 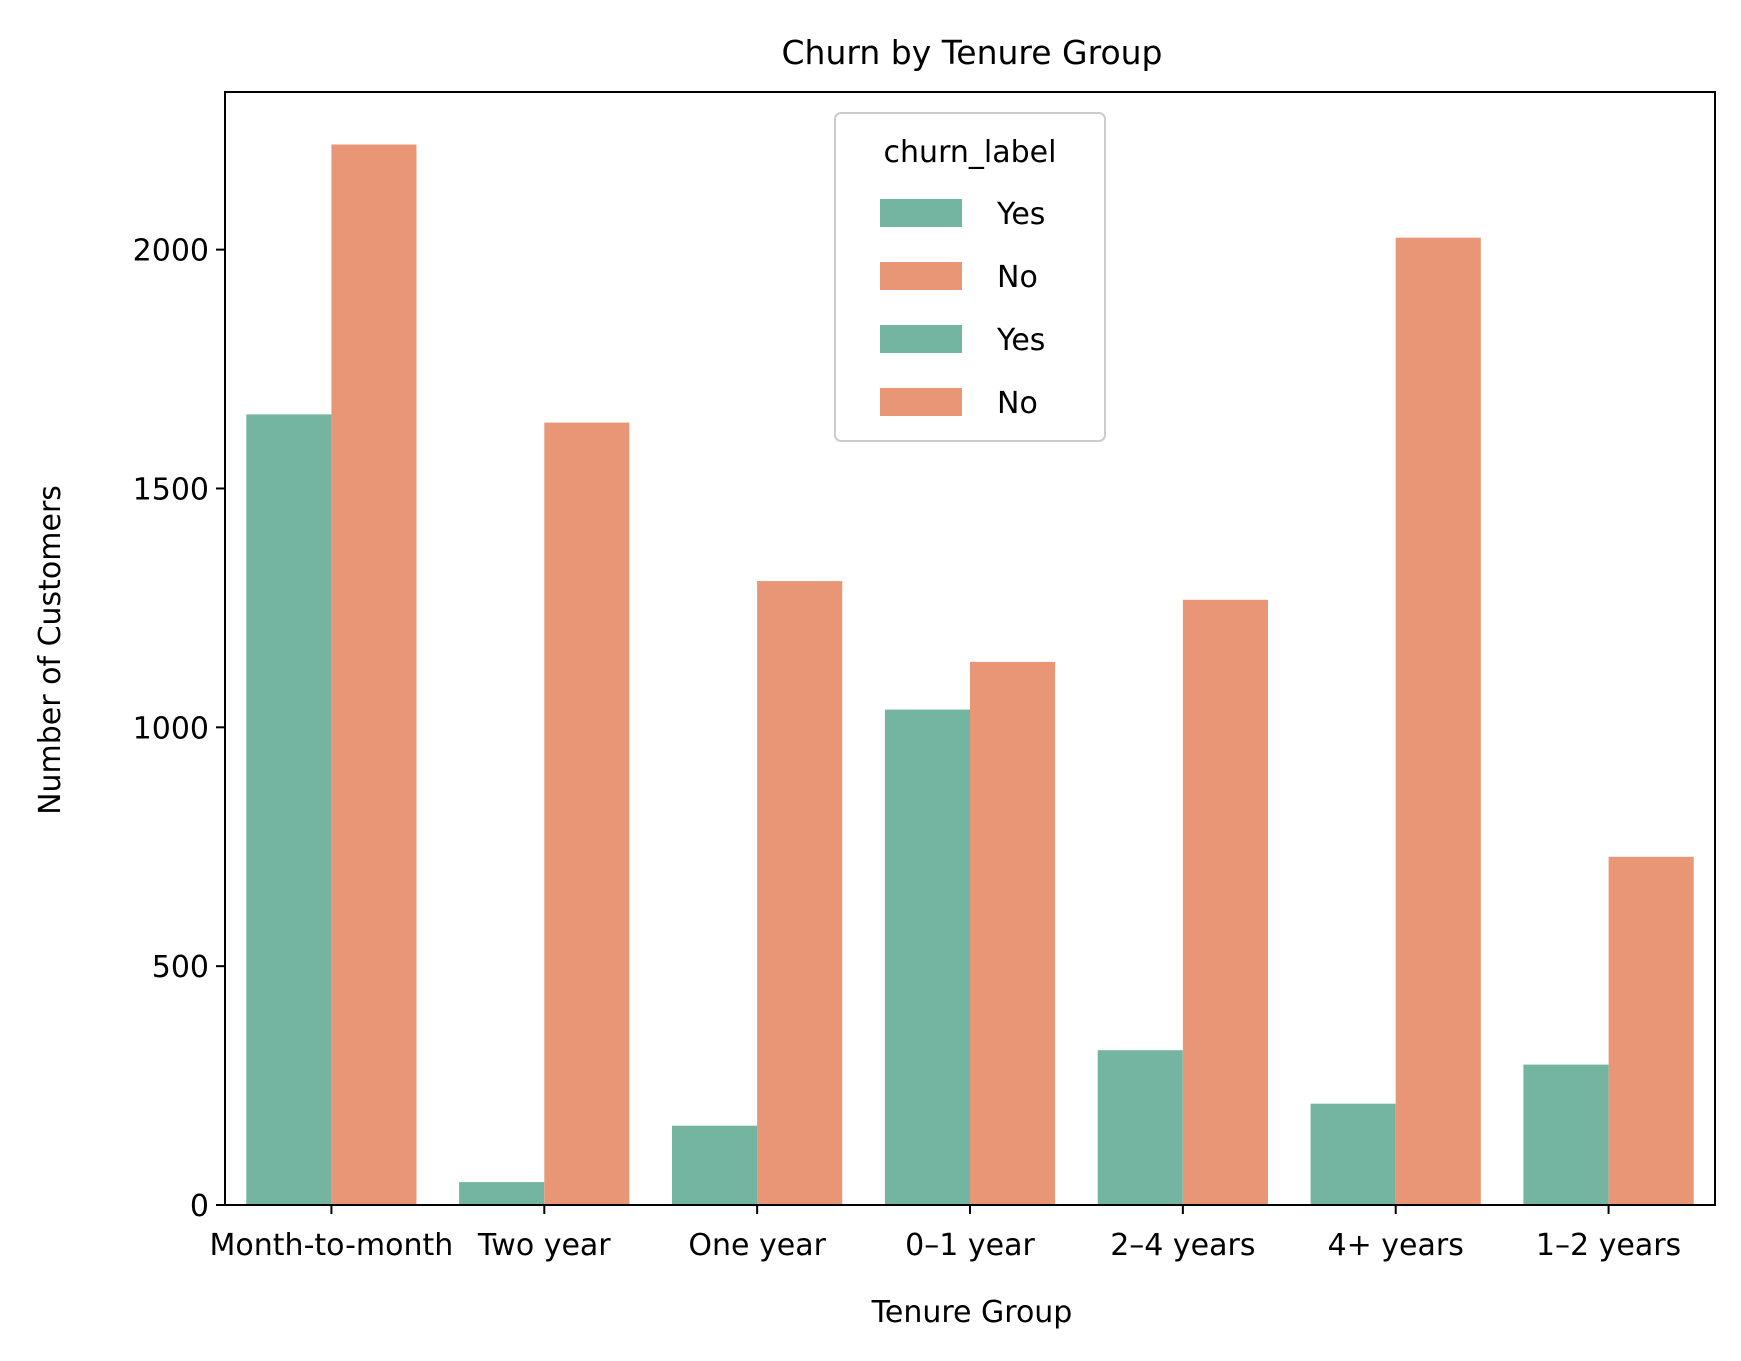 I want to click on x-tick-label-0: Month-to-month, so click(x=332, y=1245).